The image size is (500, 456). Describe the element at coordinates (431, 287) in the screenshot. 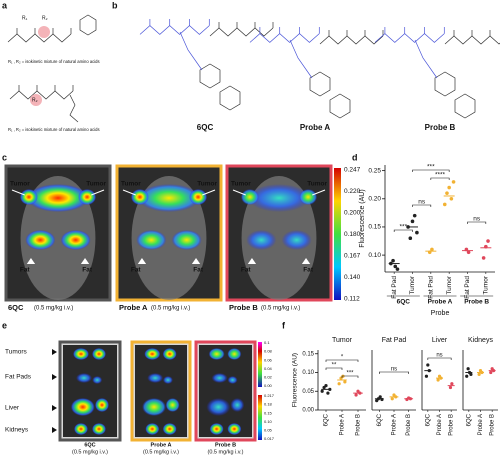

I see `x-tick-label: Fat Pad` at that location.